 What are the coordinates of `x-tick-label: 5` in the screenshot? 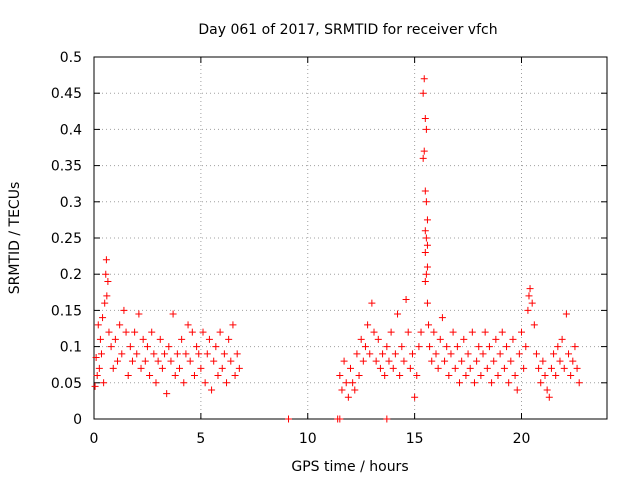 It's located at (200, 439).